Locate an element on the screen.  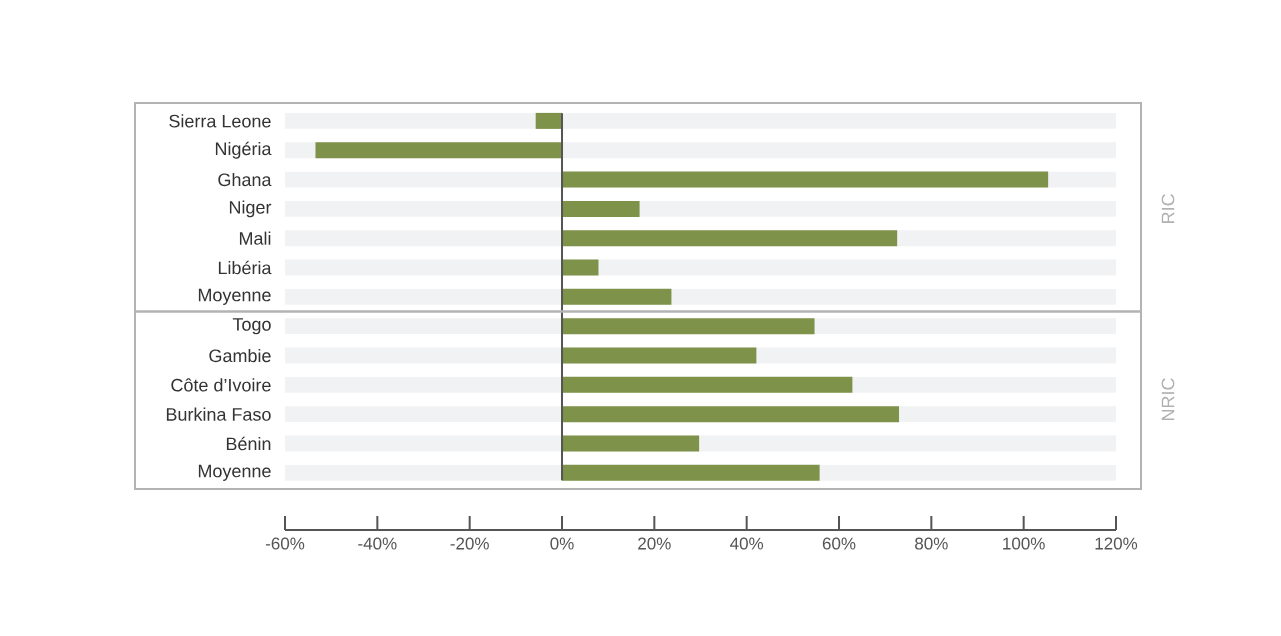
y-tick-label: Burkina Faso is located at coordinates (218, 414).